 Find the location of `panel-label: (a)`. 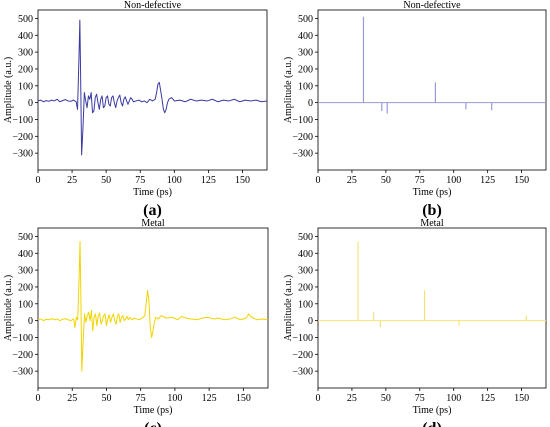

panel-label: (a) is located at coordinates (152, 210).